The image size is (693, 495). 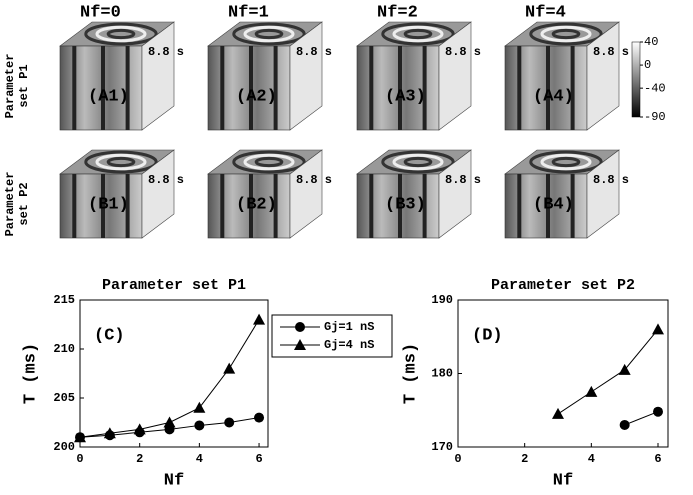 I want to click on y-tick-label: 215, so click(x=64, y=300).